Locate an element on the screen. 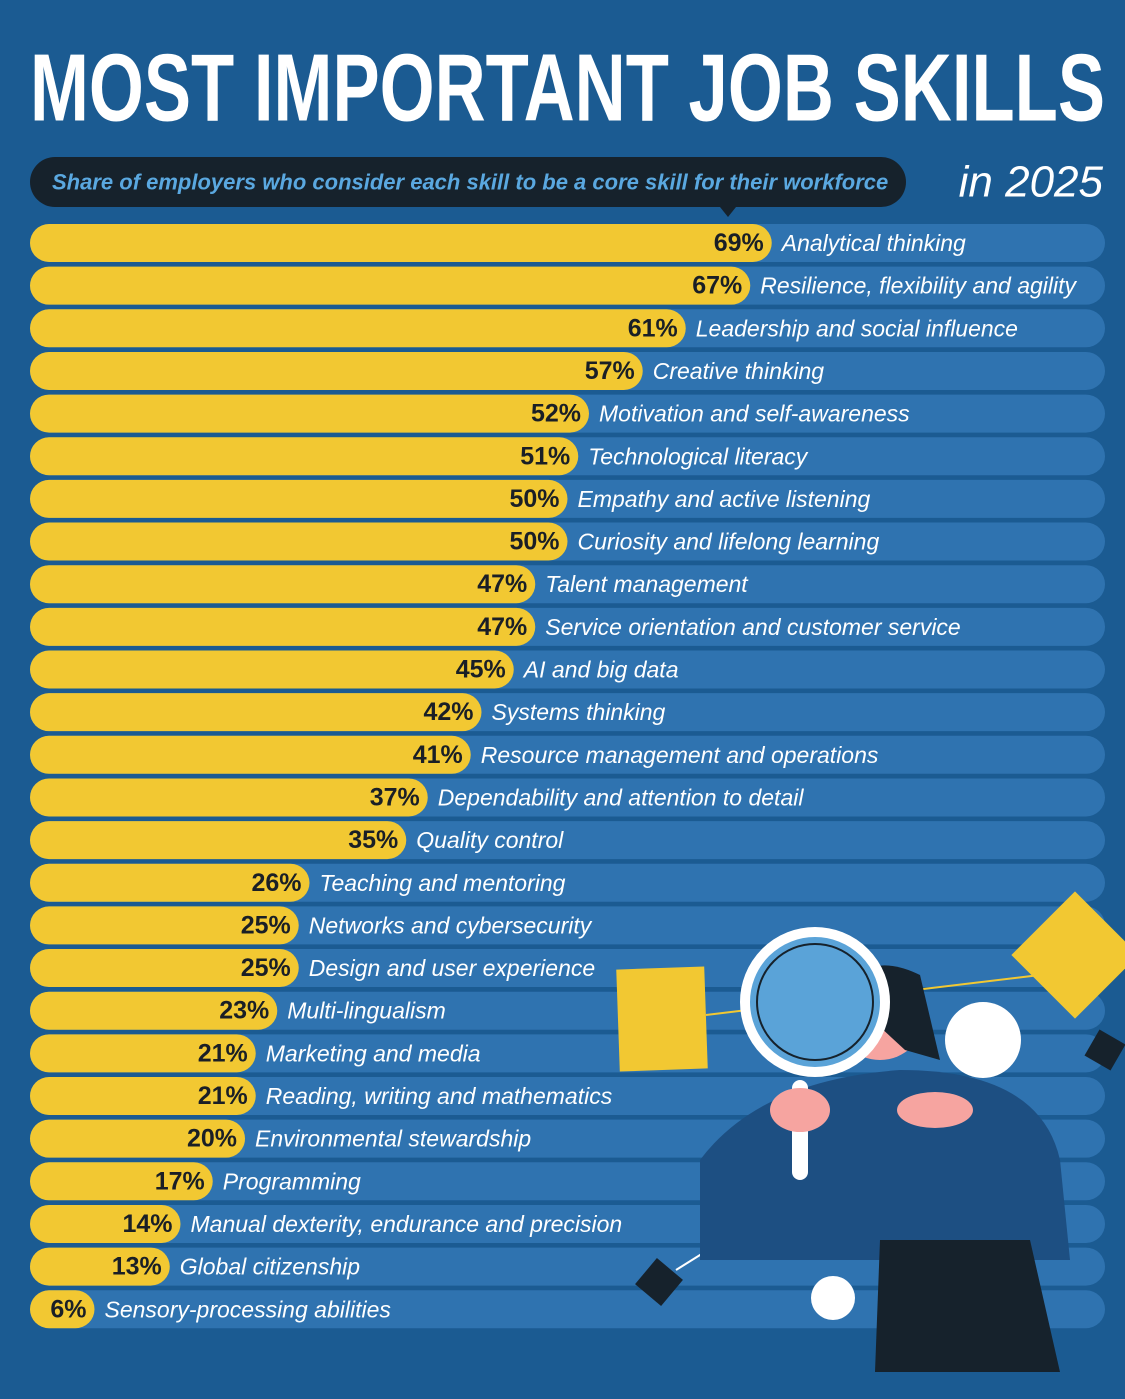 The image size is (1125, 1399). value-label: 37% is located at coordinates (395, 797).